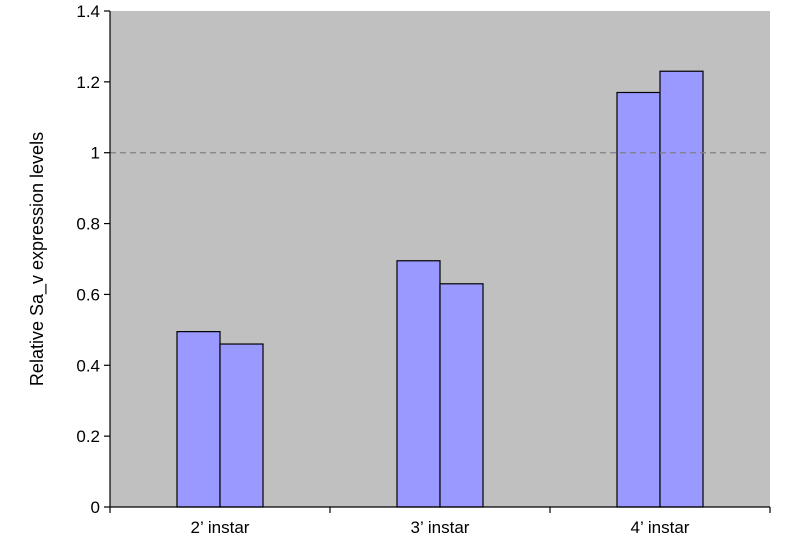 This screenshot has width=785, height=540. I want to click on x-tick-label: 2’ instar, so click(220, 527).